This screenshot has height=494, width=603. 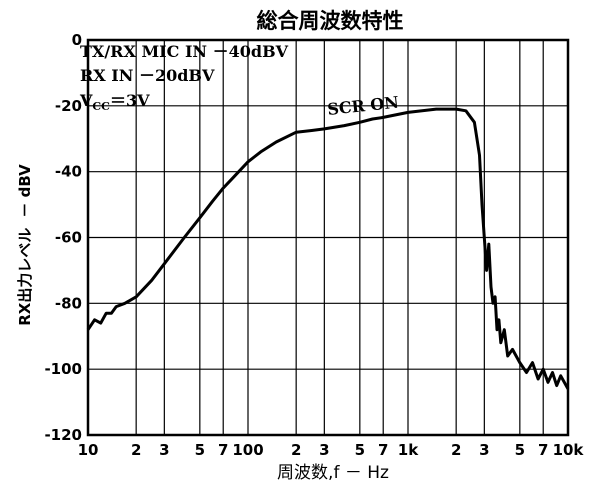 I want to click on condition-notes: TX/RX MIC IN －40dBV RX IN －20dBV VCC＝3V, so click(x=184, y=77).